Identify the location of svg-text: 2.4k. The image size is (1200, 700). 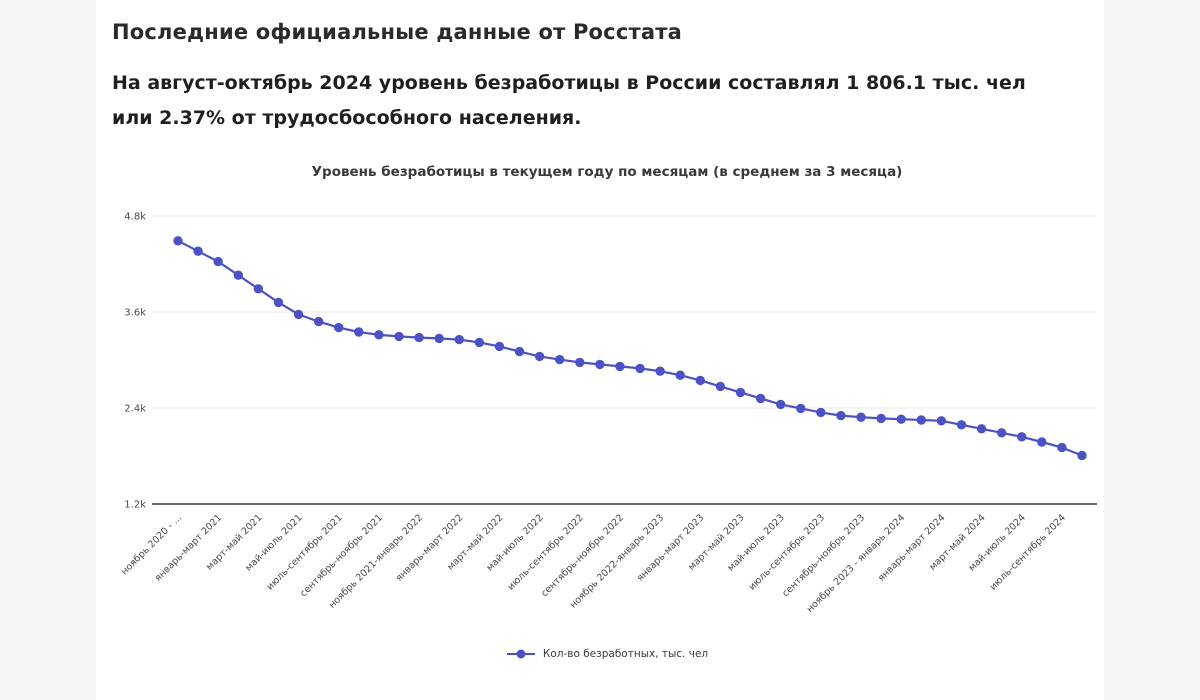
(135, 409).